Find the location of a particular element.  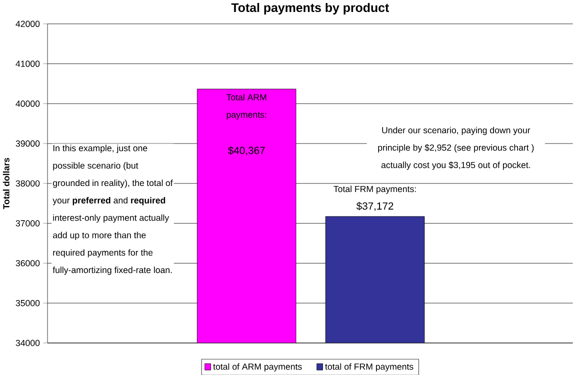

y-tick-label: 34000 is located at coordinates (28, 343).